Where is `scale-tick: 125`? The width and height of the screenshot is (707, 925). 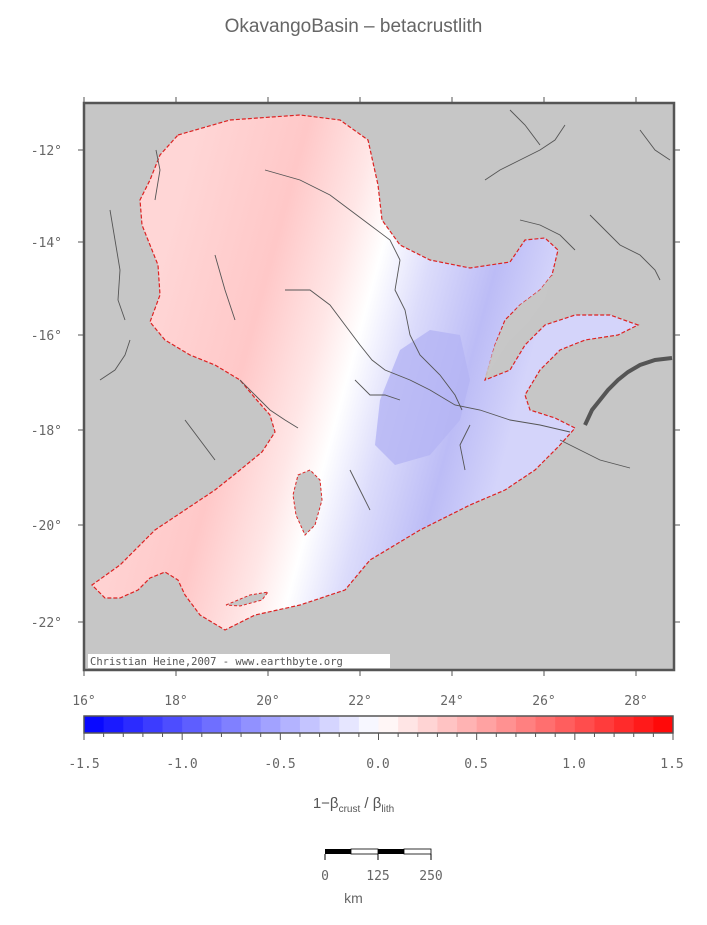
scale-tick: 125 is located at coordinates (377, 876).